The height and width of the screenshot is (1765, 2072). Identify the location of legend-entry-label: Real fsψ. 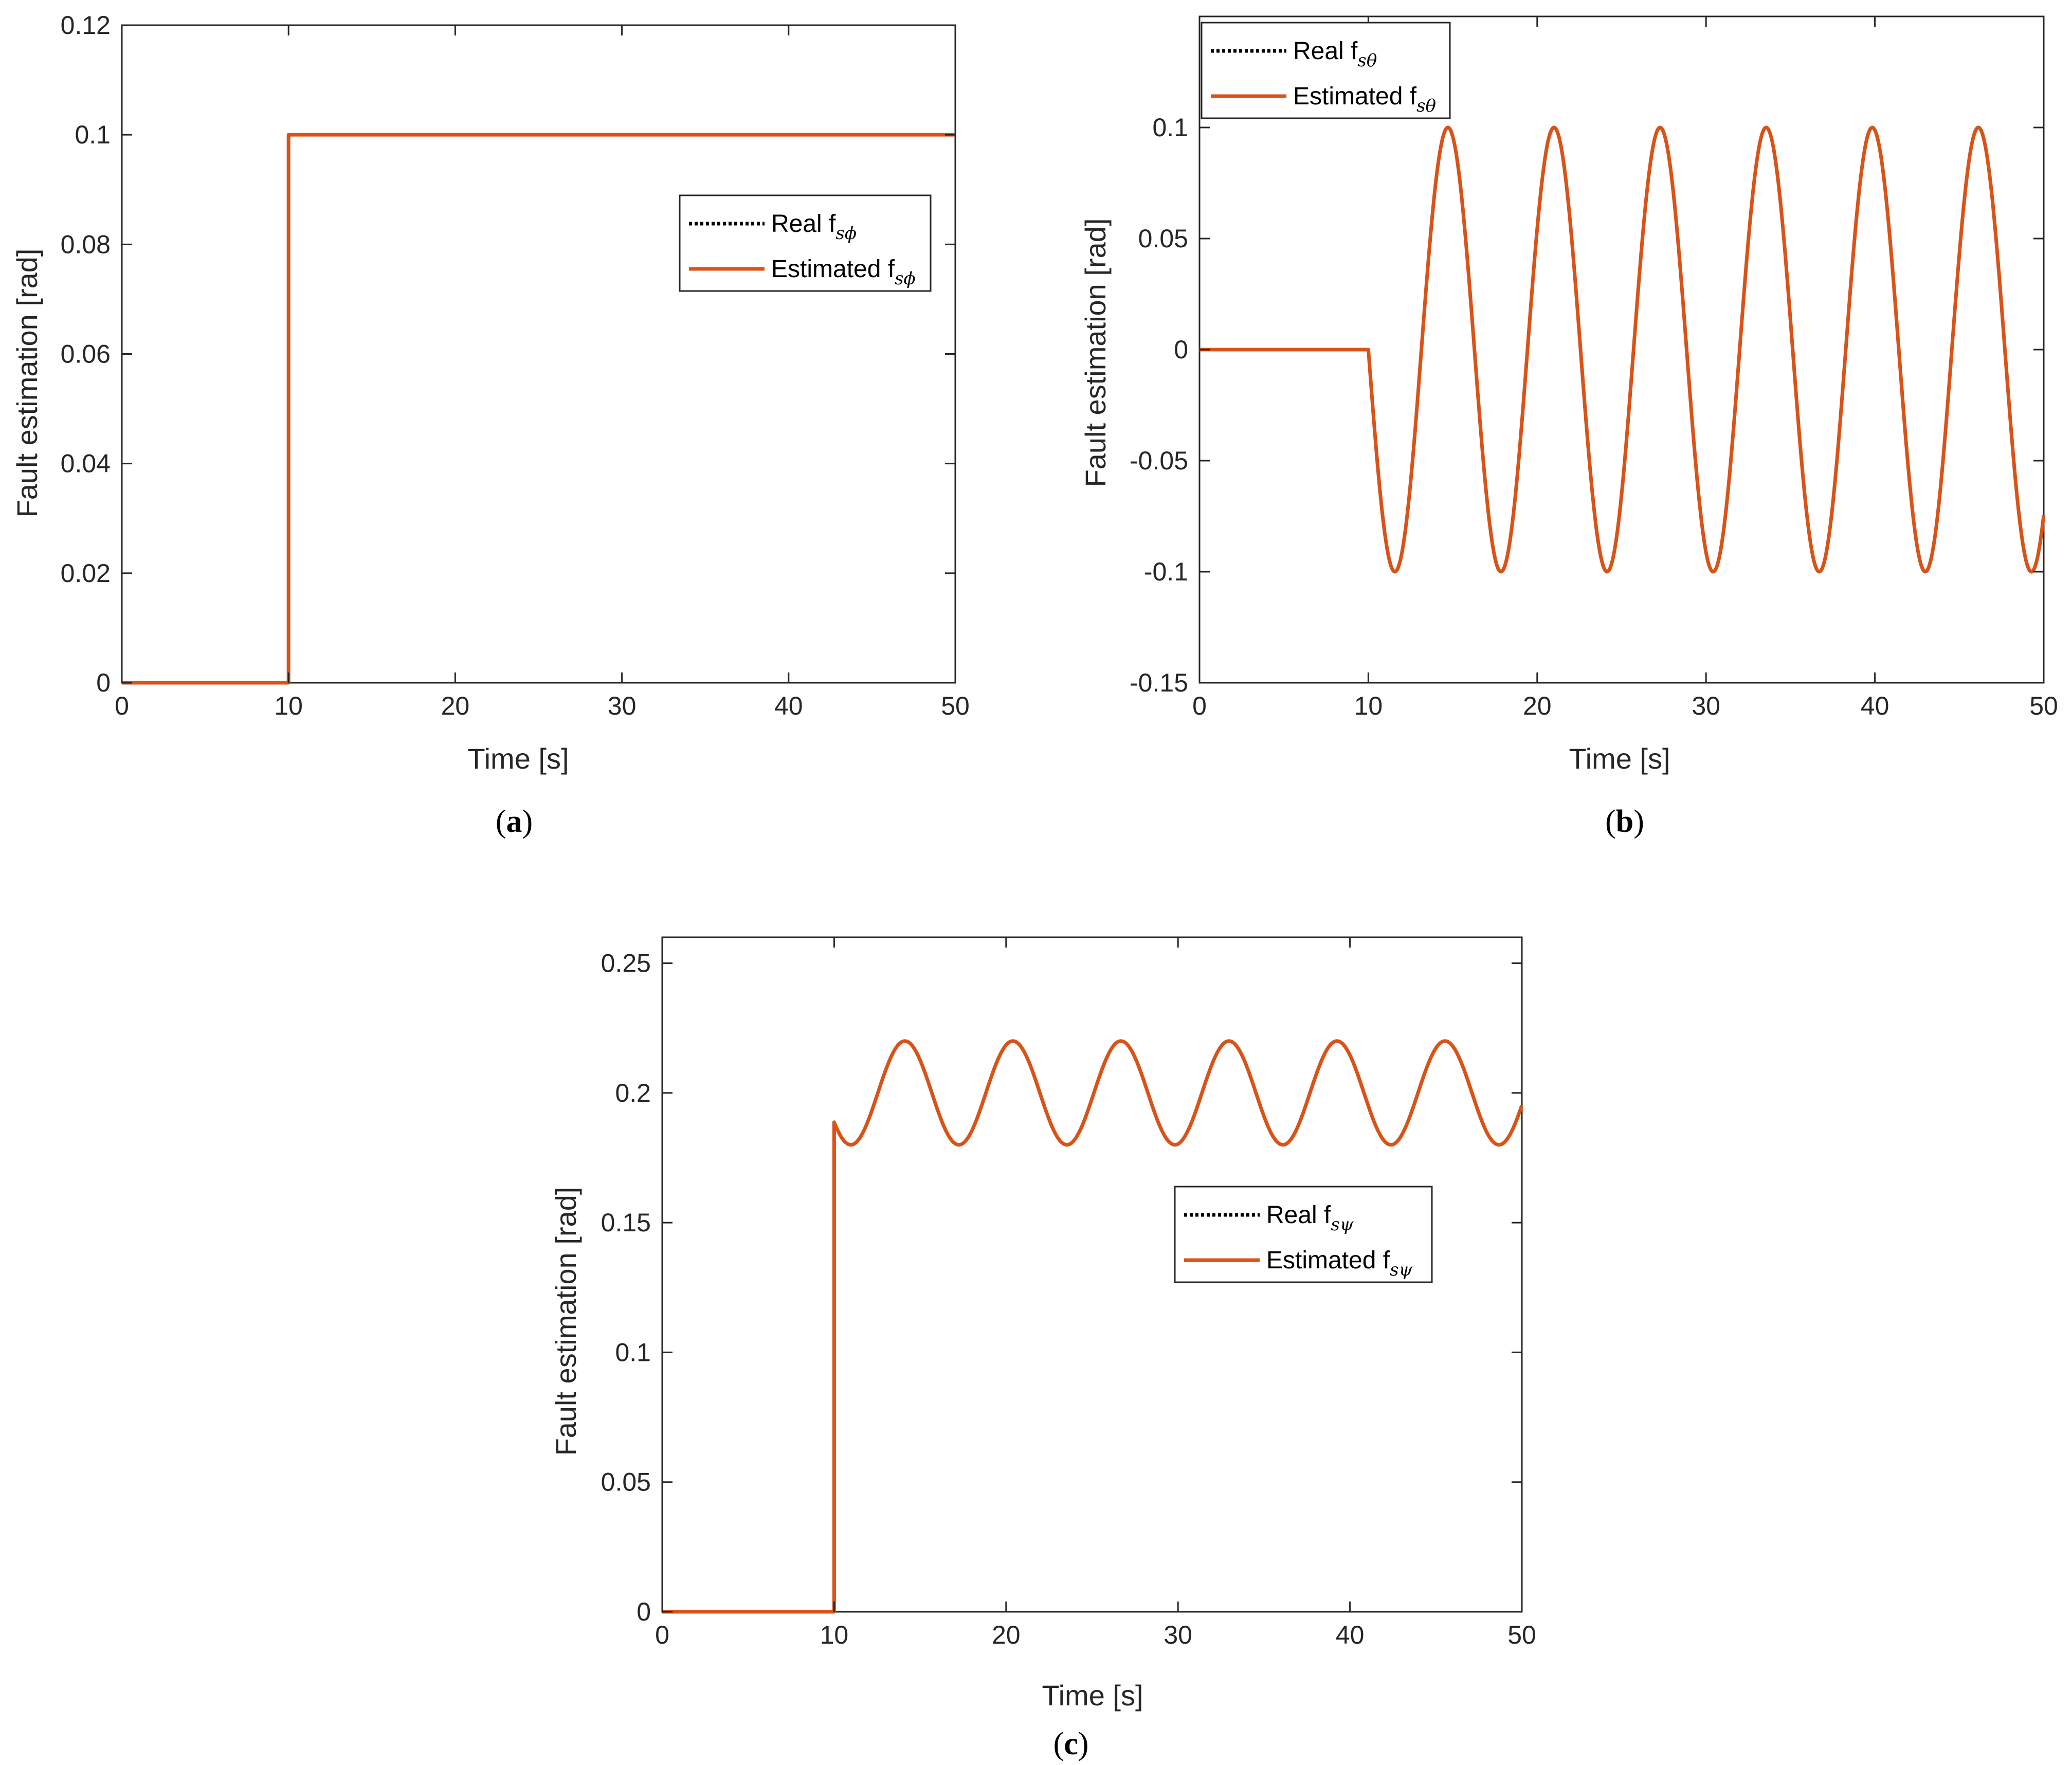
(1310, 1218).